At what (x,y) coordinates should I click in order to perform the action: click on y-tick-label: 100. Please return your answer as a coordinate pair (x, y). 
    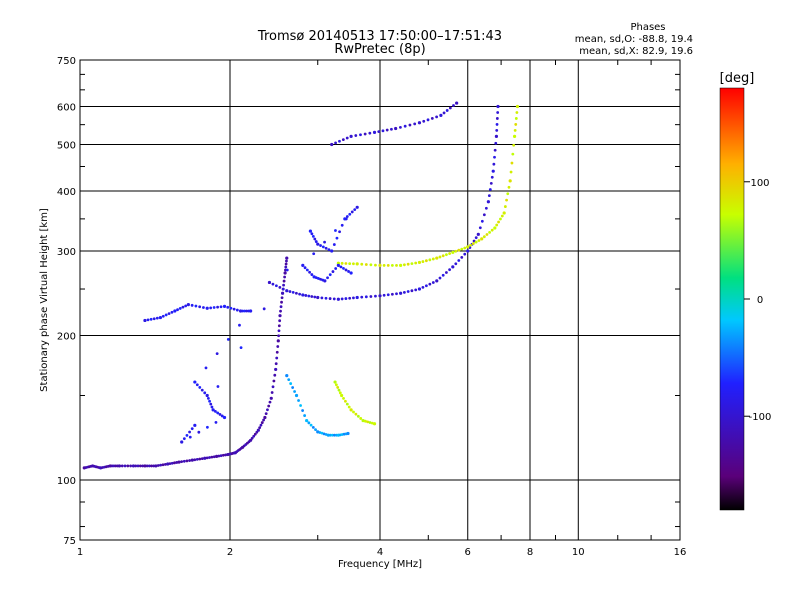
    Looking at the image, I should click on (66, 481).